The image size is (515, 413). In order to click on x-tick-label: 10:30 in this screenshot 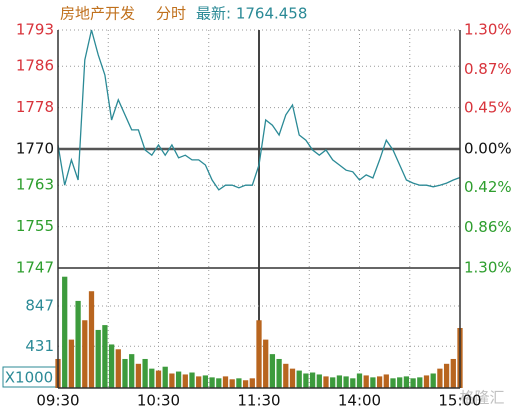, I will do `click(158, 401)`.